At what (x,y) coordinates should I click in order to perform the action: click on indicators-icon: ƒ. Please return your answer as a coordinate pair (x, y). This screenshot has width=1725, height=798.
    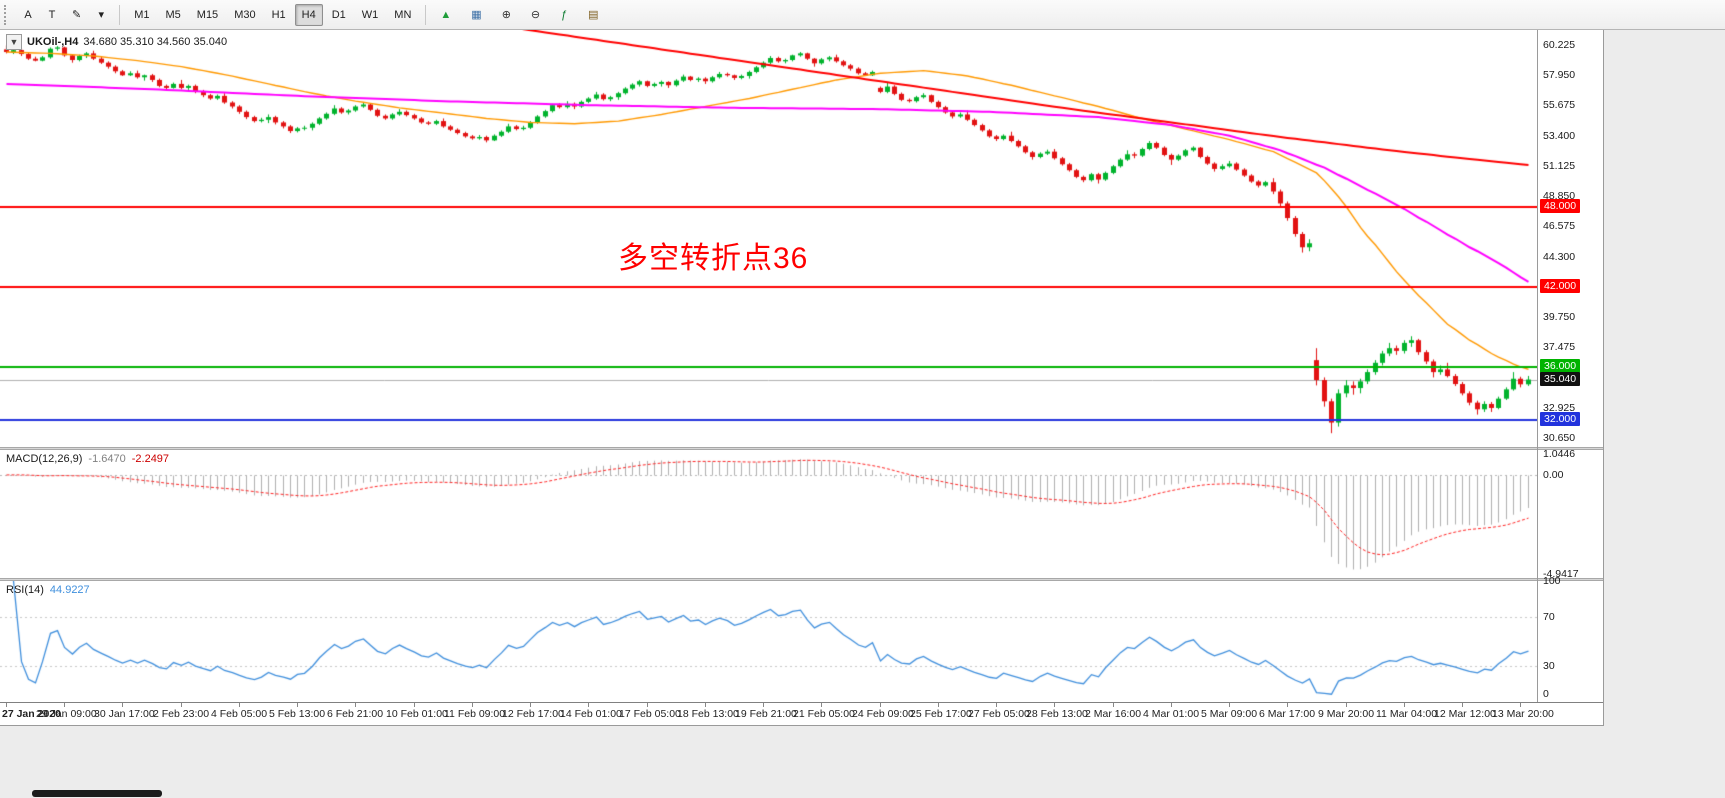
    Looking at the image, I should click on (564, 15).